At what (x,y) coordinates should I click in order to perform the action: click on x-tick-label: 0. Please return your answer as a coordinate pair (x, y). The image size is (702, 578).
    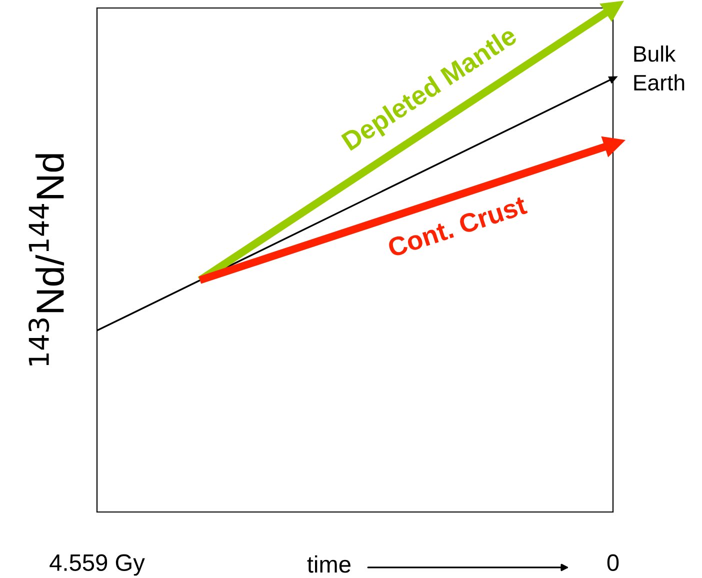
    Looking at the image, I should click on (613, 563).